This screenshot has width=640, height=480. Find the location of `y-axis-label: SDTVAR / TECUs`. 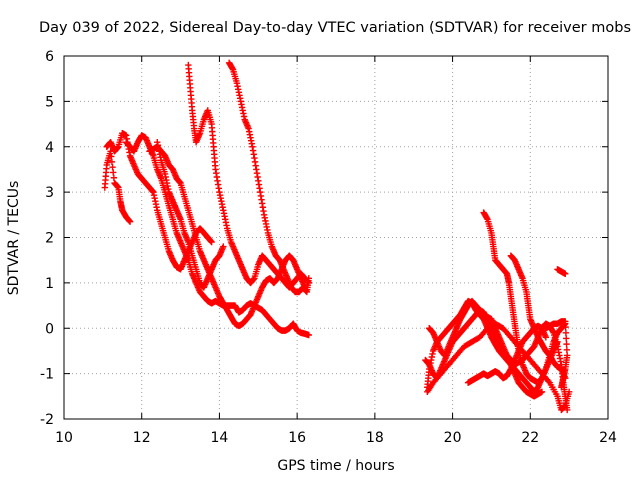

y-axis-label: SDTVAR / TECUs is located at coordinates (14, 238).